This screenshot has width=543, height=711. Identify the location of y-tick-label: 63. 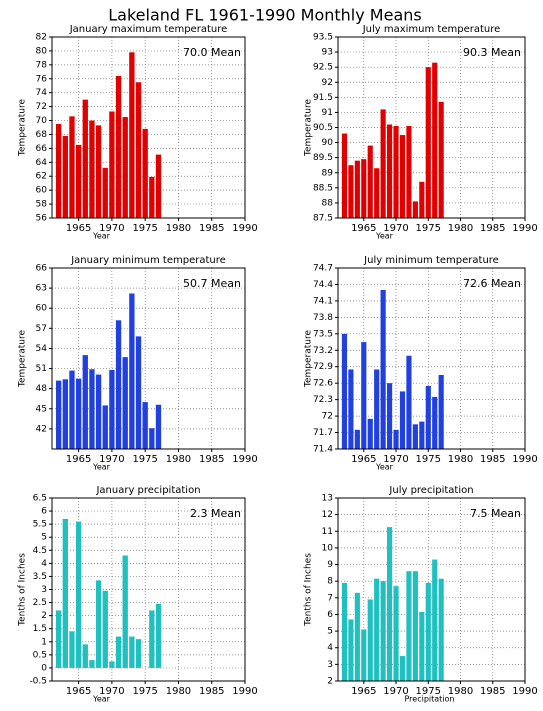
(41, 289).